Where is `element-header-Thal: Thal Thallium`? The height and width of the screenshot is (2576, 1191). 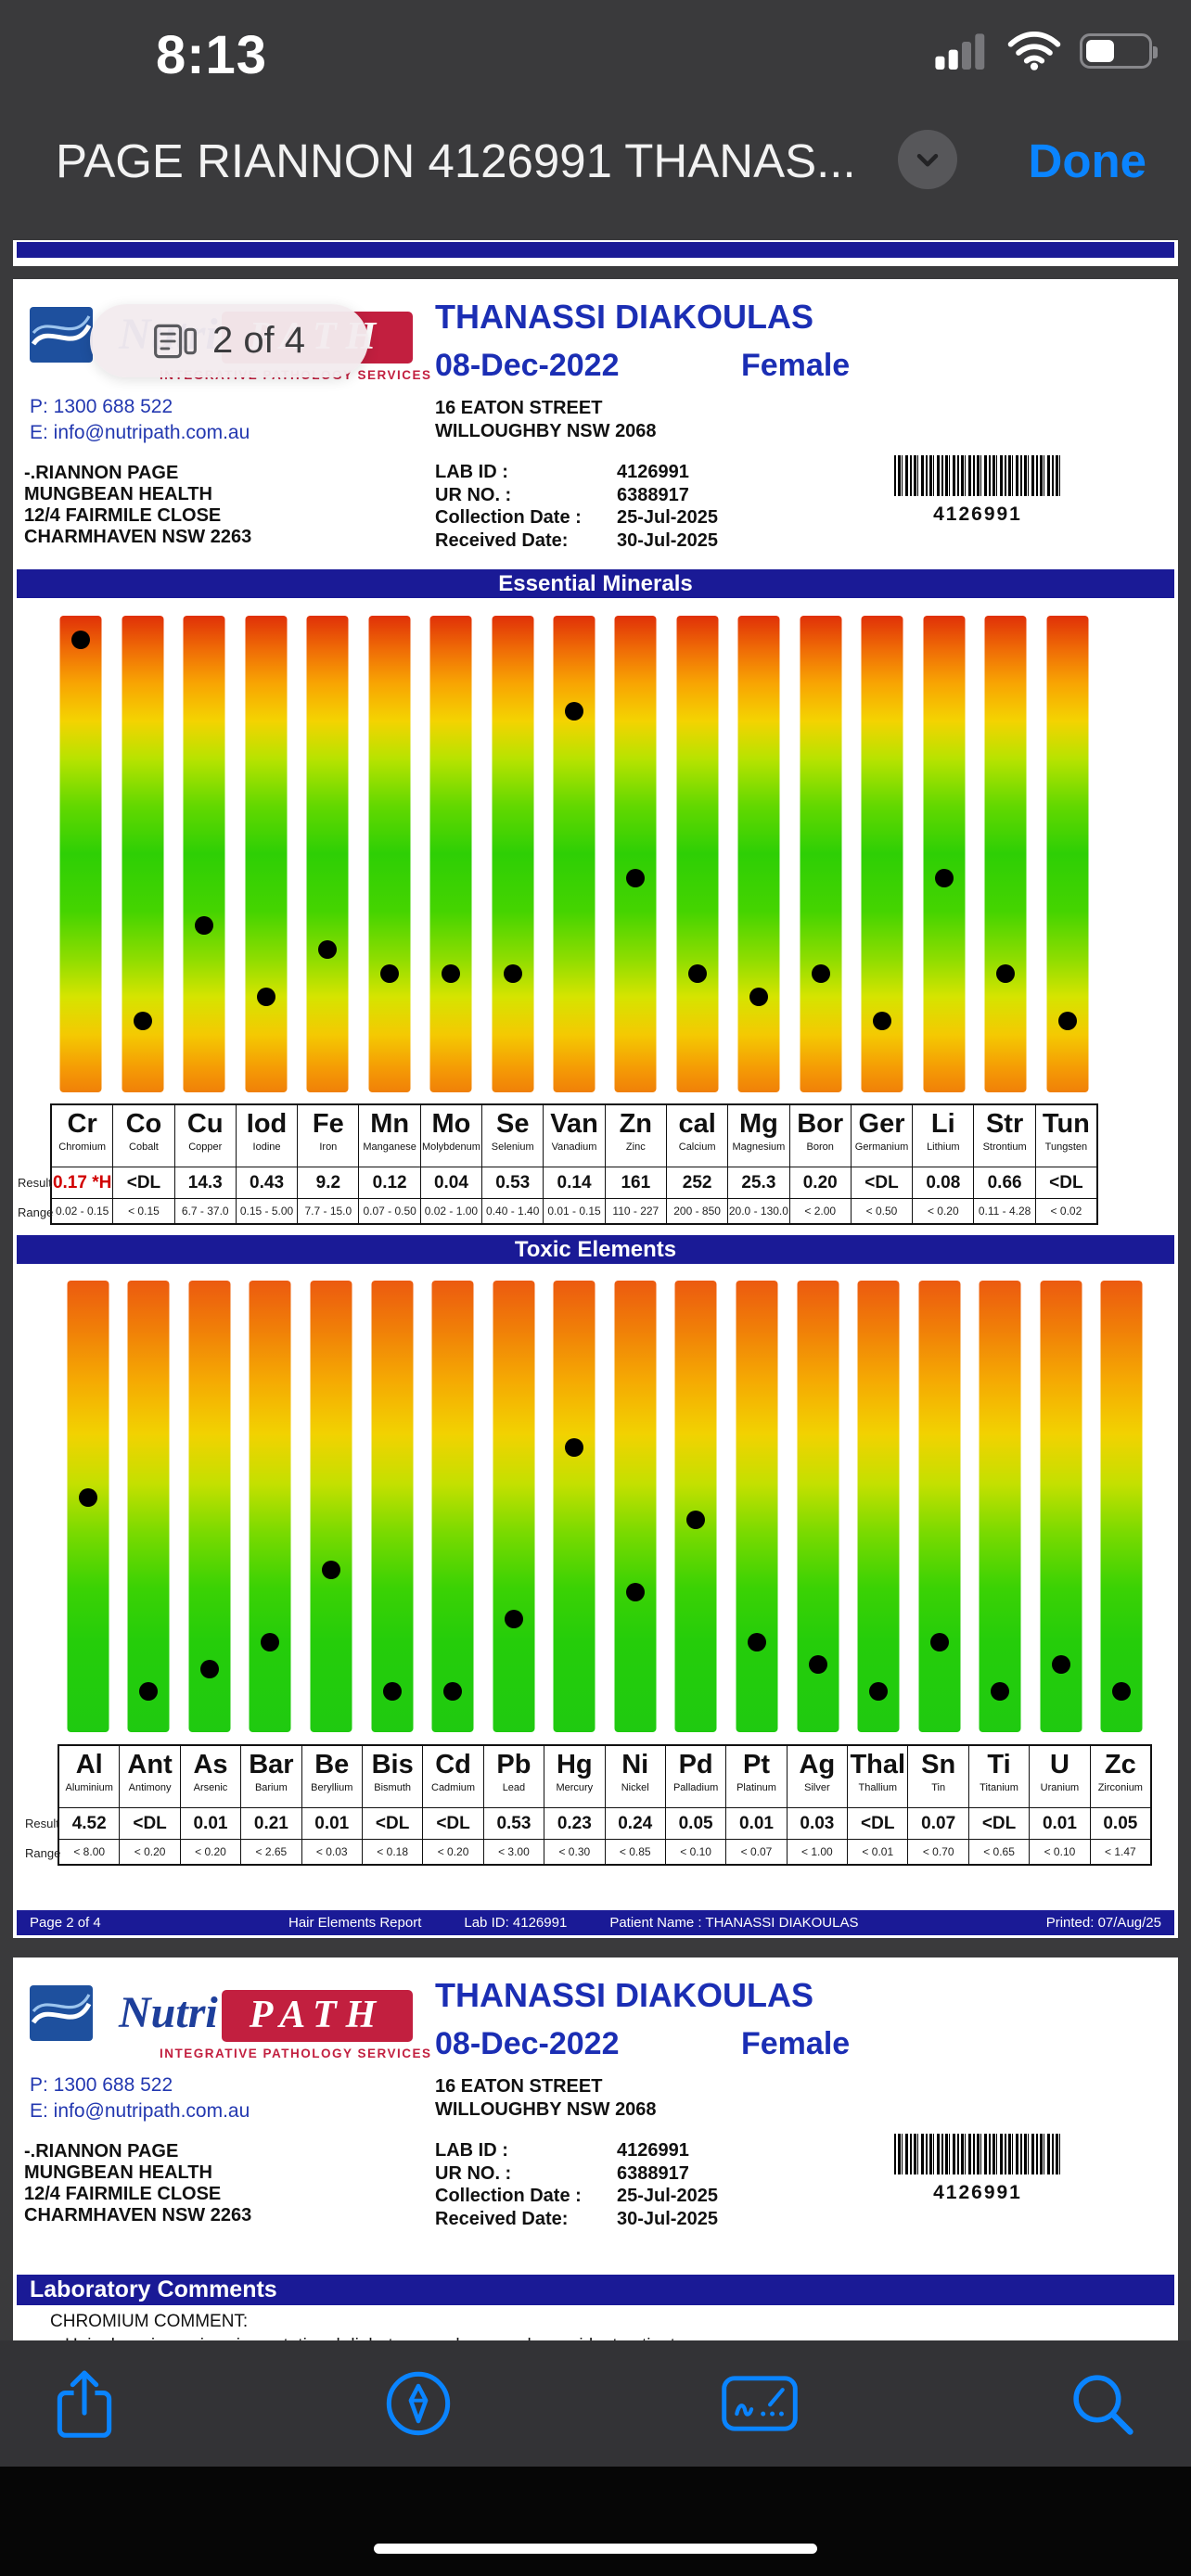 element-header-Thal: Thal Thallium is located at coordinates (879, 1776).